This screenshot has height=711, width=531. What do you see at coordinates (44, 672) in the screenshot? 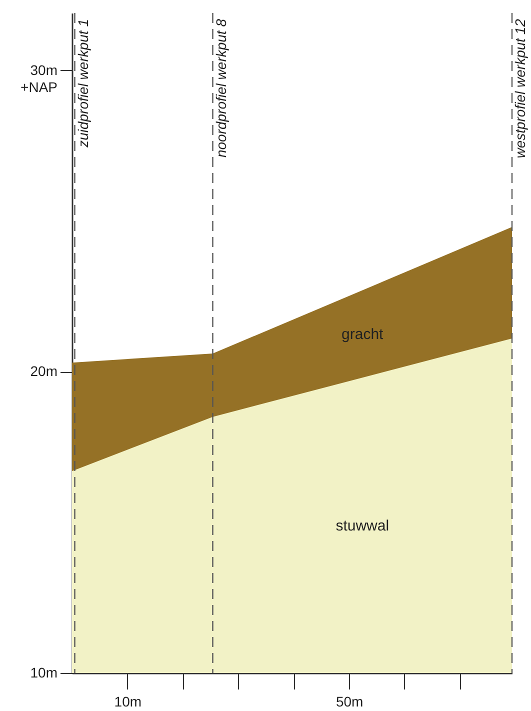
I see `y-tick-label: 10m` at bounding box center [44, 672].